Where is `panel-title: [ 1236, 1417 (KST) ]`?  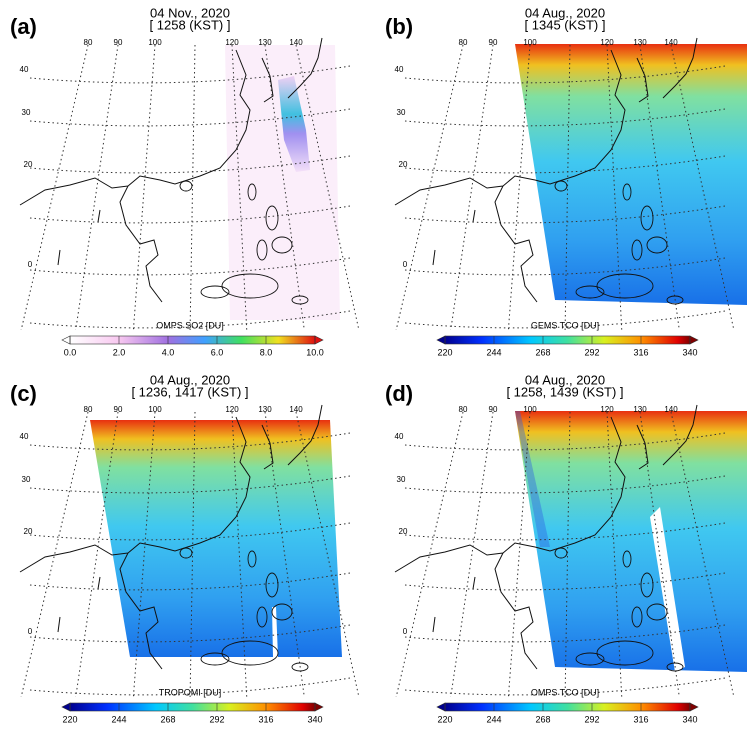 panel-title: [ 1236, 1417 (KST) ] is located at coordinates (189, 391).